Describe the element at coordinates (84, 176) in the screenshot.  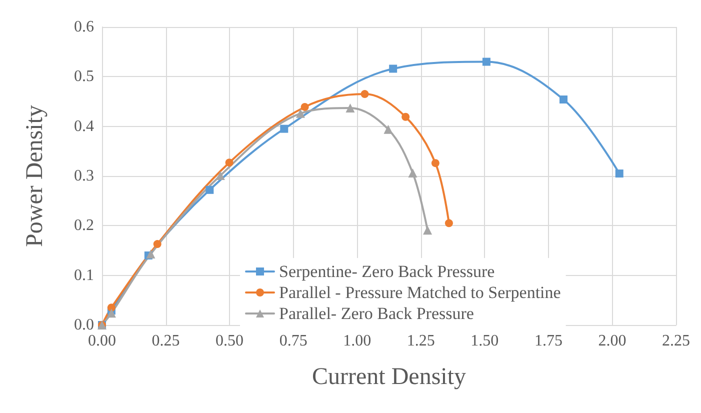
I see `y-tick-label: 0.3` at that location.